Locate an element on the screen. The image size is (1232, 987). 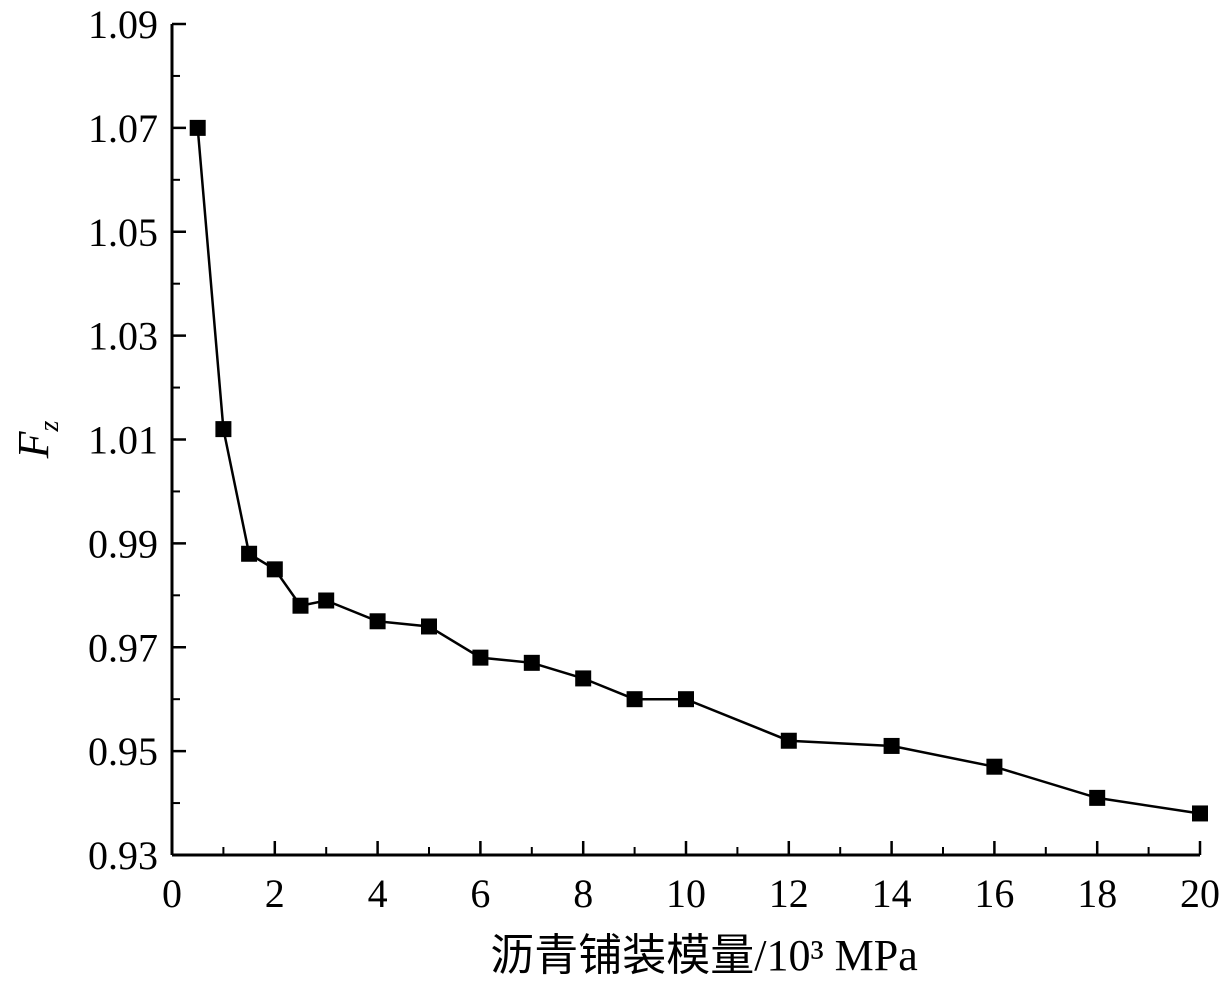
x-tick-label: 12 is located at coordinates (789, 893).